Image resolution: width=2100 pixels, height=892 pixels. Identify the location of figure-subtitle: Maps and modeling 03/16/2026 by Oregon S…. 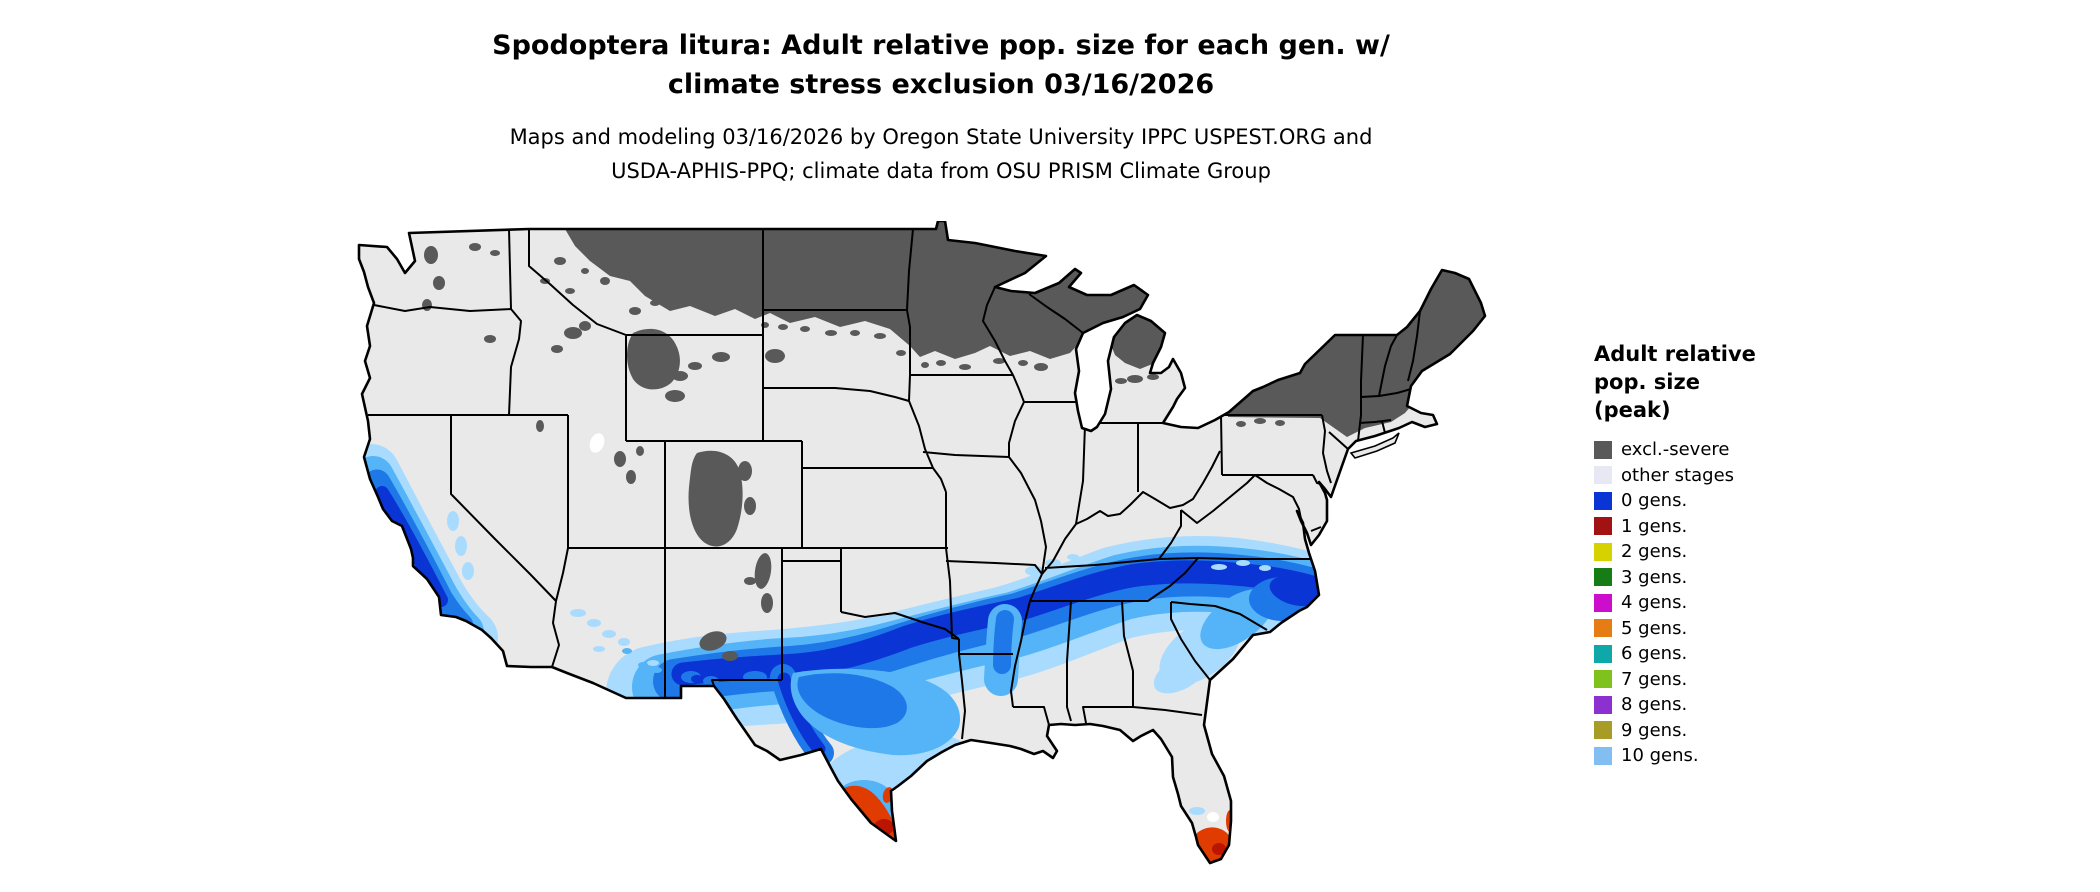
(941, 154).